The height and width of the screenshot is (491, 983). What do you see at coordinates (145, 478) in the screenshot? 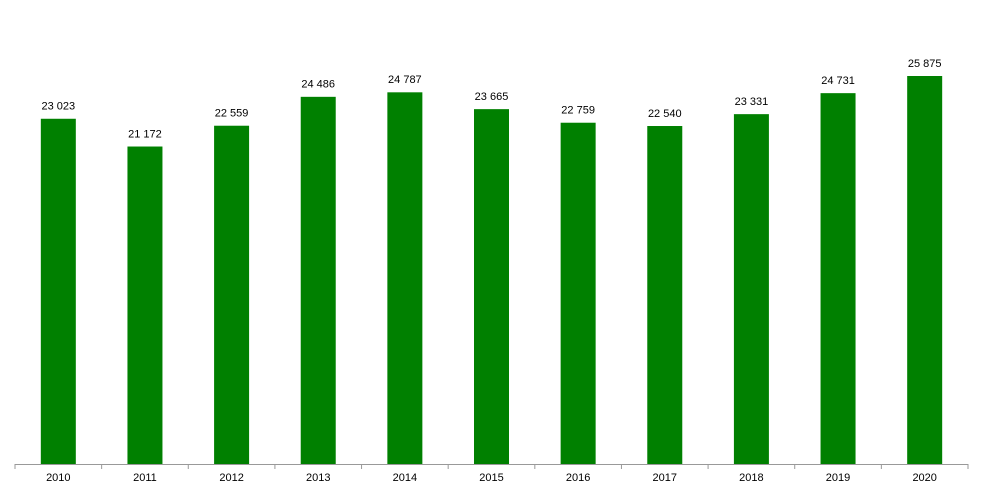
I see `x-tick-label: 2011` at bounding box center [145, 478].